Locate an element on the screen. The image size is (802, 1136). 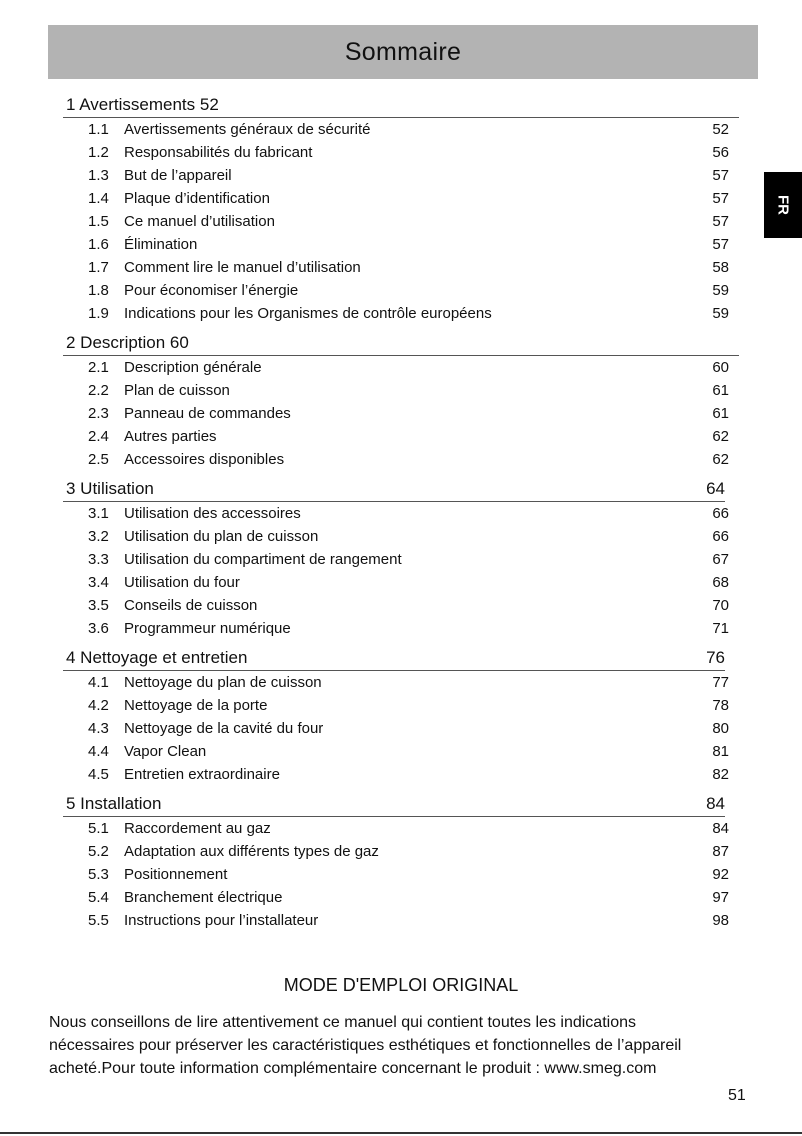
entry-page: 97 is located at coordinates (720, 897).